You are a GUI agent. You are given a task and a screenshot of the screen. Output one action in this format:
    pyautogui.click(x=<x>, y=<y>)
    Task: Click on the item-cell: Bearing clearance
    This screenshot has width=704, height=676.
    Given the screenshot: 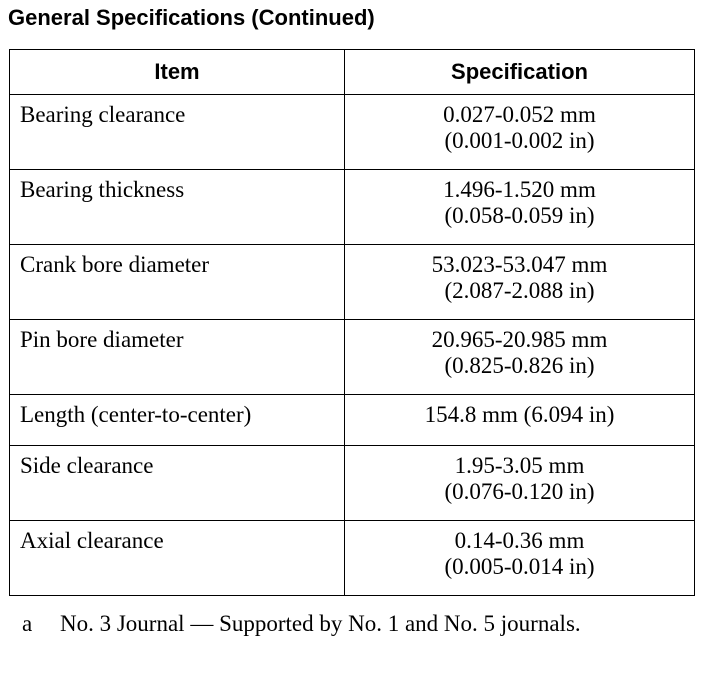 What is the action you would take?
    pyautogui.click(x=177, y=132)
    